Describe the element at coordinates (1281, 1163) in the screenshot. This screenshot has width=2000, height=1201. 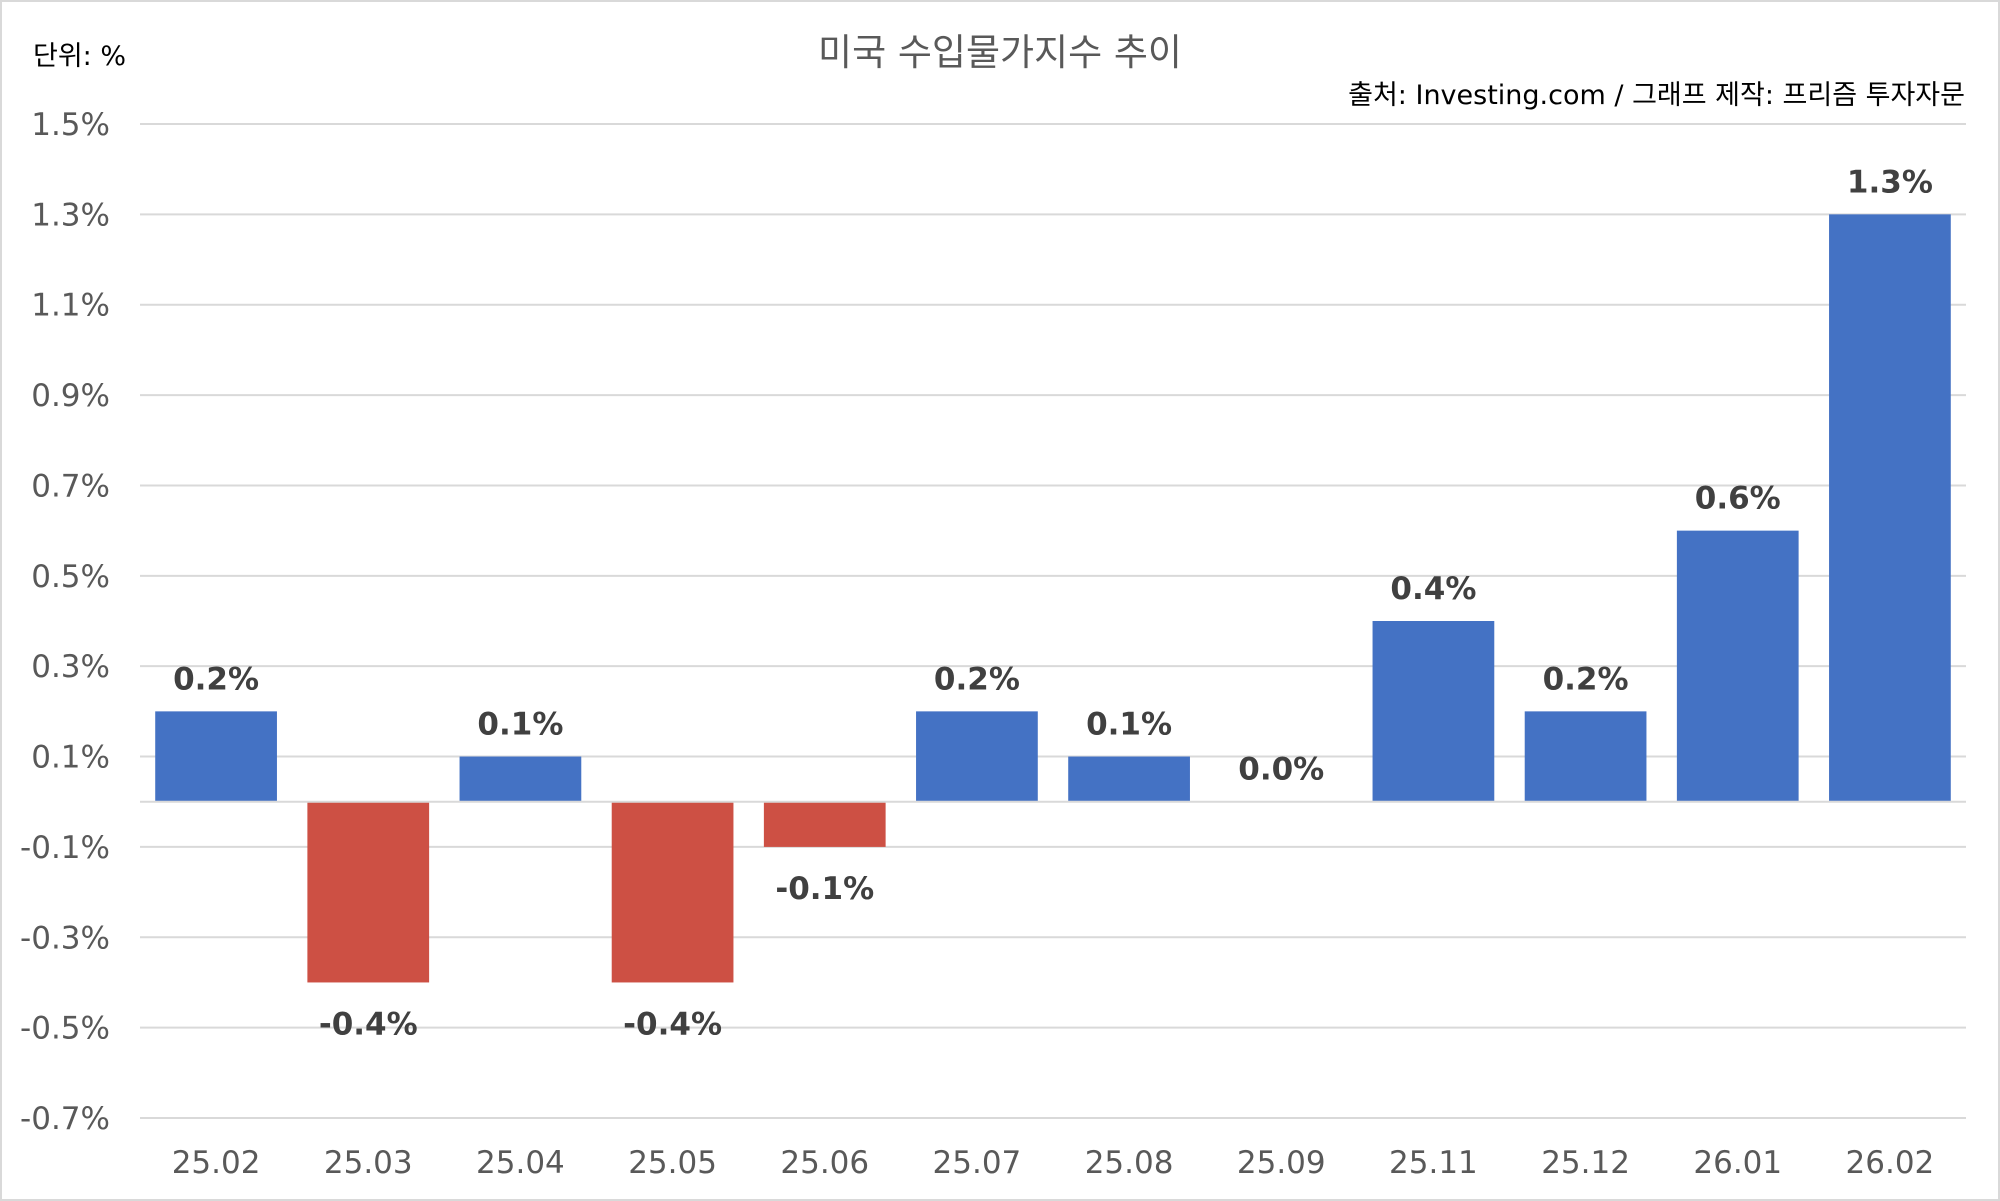
I see `x-tick-label: 25.09` at that location.